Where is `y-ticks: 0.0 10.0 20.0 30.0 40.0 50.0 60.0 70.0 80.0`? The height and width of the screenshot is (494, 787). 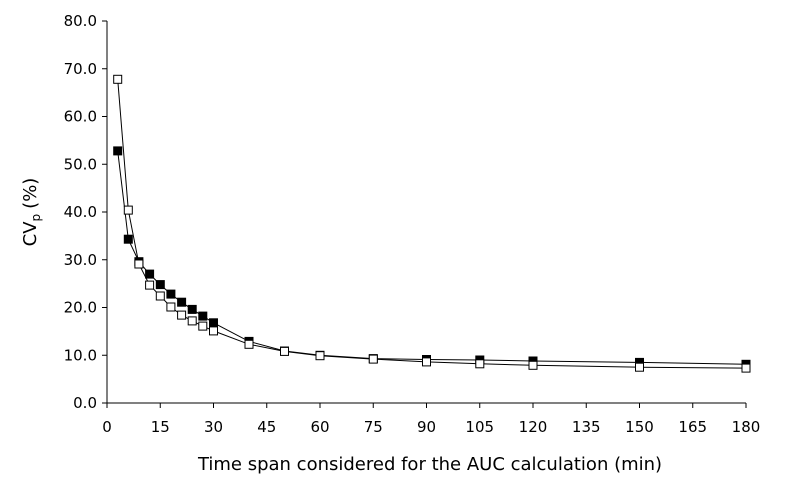
y-ticks: 0.0 10.0 20.0 30.0 40.0 50.0 60.0 70.0 80.0 is located at coordinates (85, 212).